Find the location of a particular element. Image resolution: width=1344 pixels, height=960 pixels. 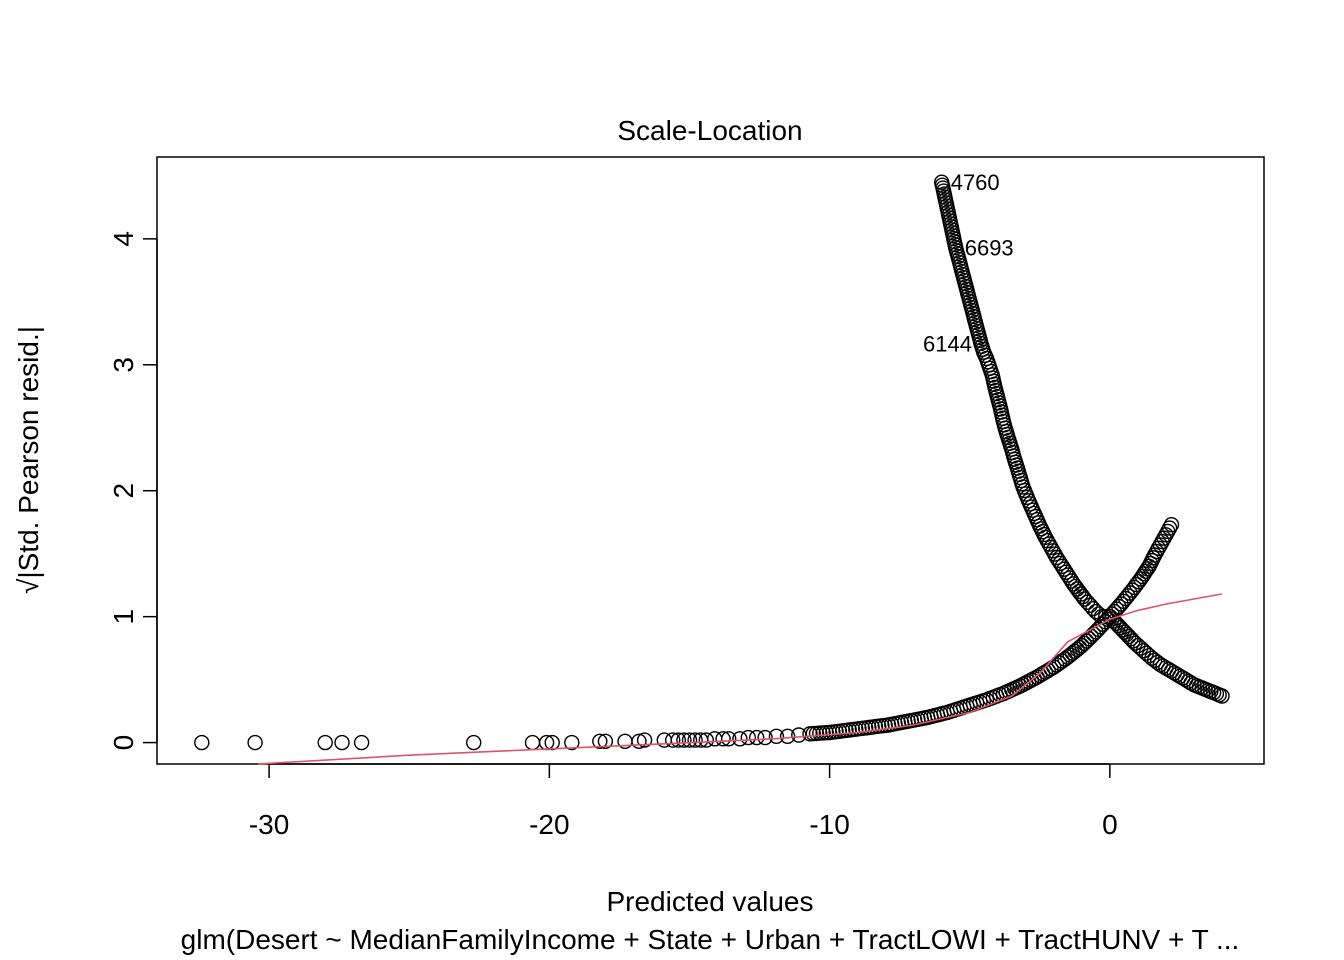

x-tick-label: -20 is located at coordinates (549, 824).